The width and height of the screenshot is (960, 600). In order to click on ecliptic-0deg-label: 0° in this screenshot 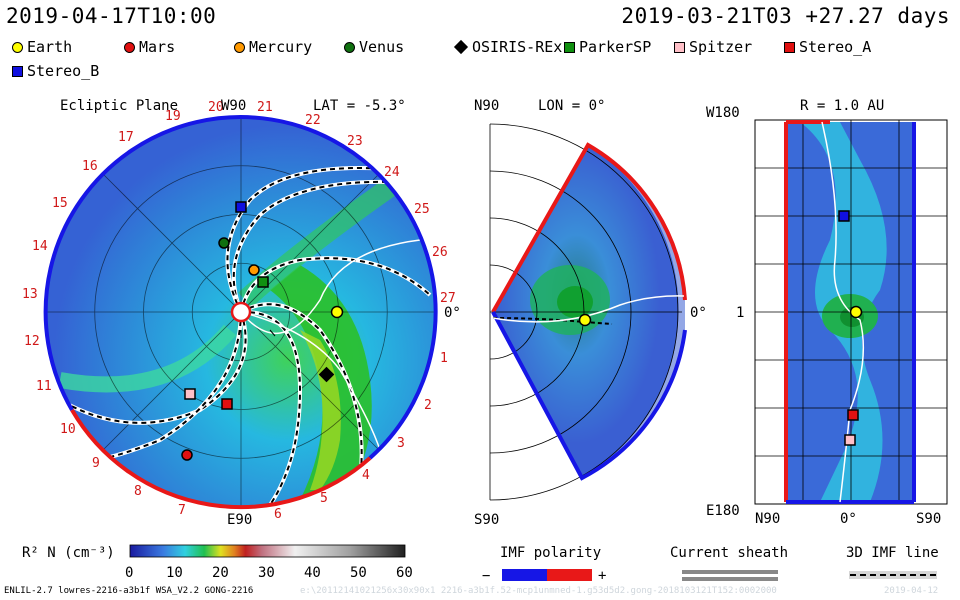, I will do `click(452, 313)`.